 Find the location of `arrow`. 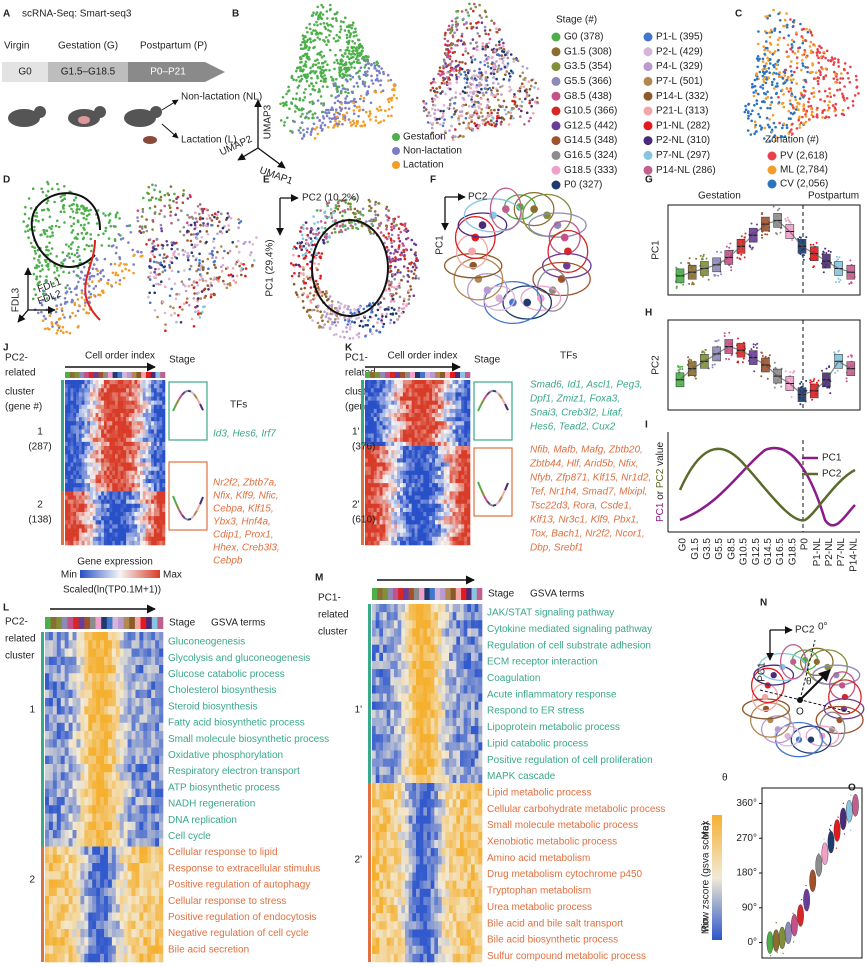

arrow is located at coordinates (271, 158).